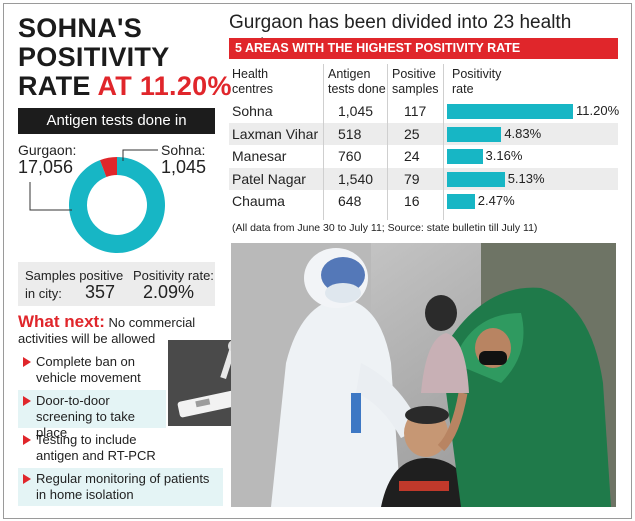 This screenshot has height=521, width=635. What do you see at coordinates (423, 133) in the screenshot?
I see `table-row: Laxman Vihar 518 25 4.83%` at bounding box center [423, 133].